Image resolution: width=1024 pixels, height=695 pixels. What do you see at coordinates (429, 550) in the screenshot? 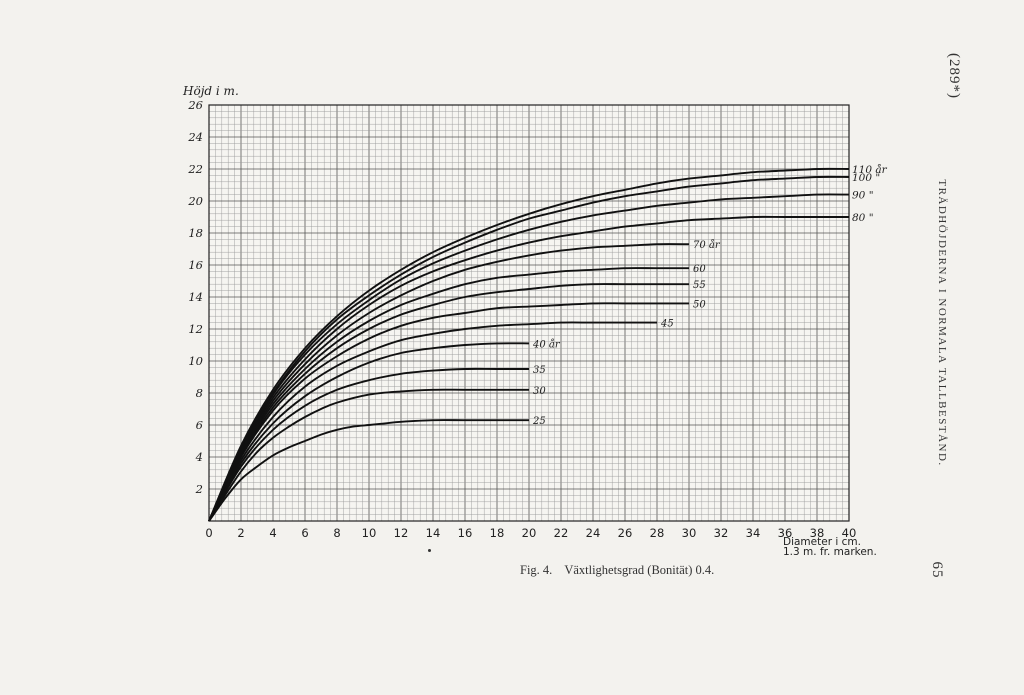
I see `stray-dot` at bounding box center [429, 550].